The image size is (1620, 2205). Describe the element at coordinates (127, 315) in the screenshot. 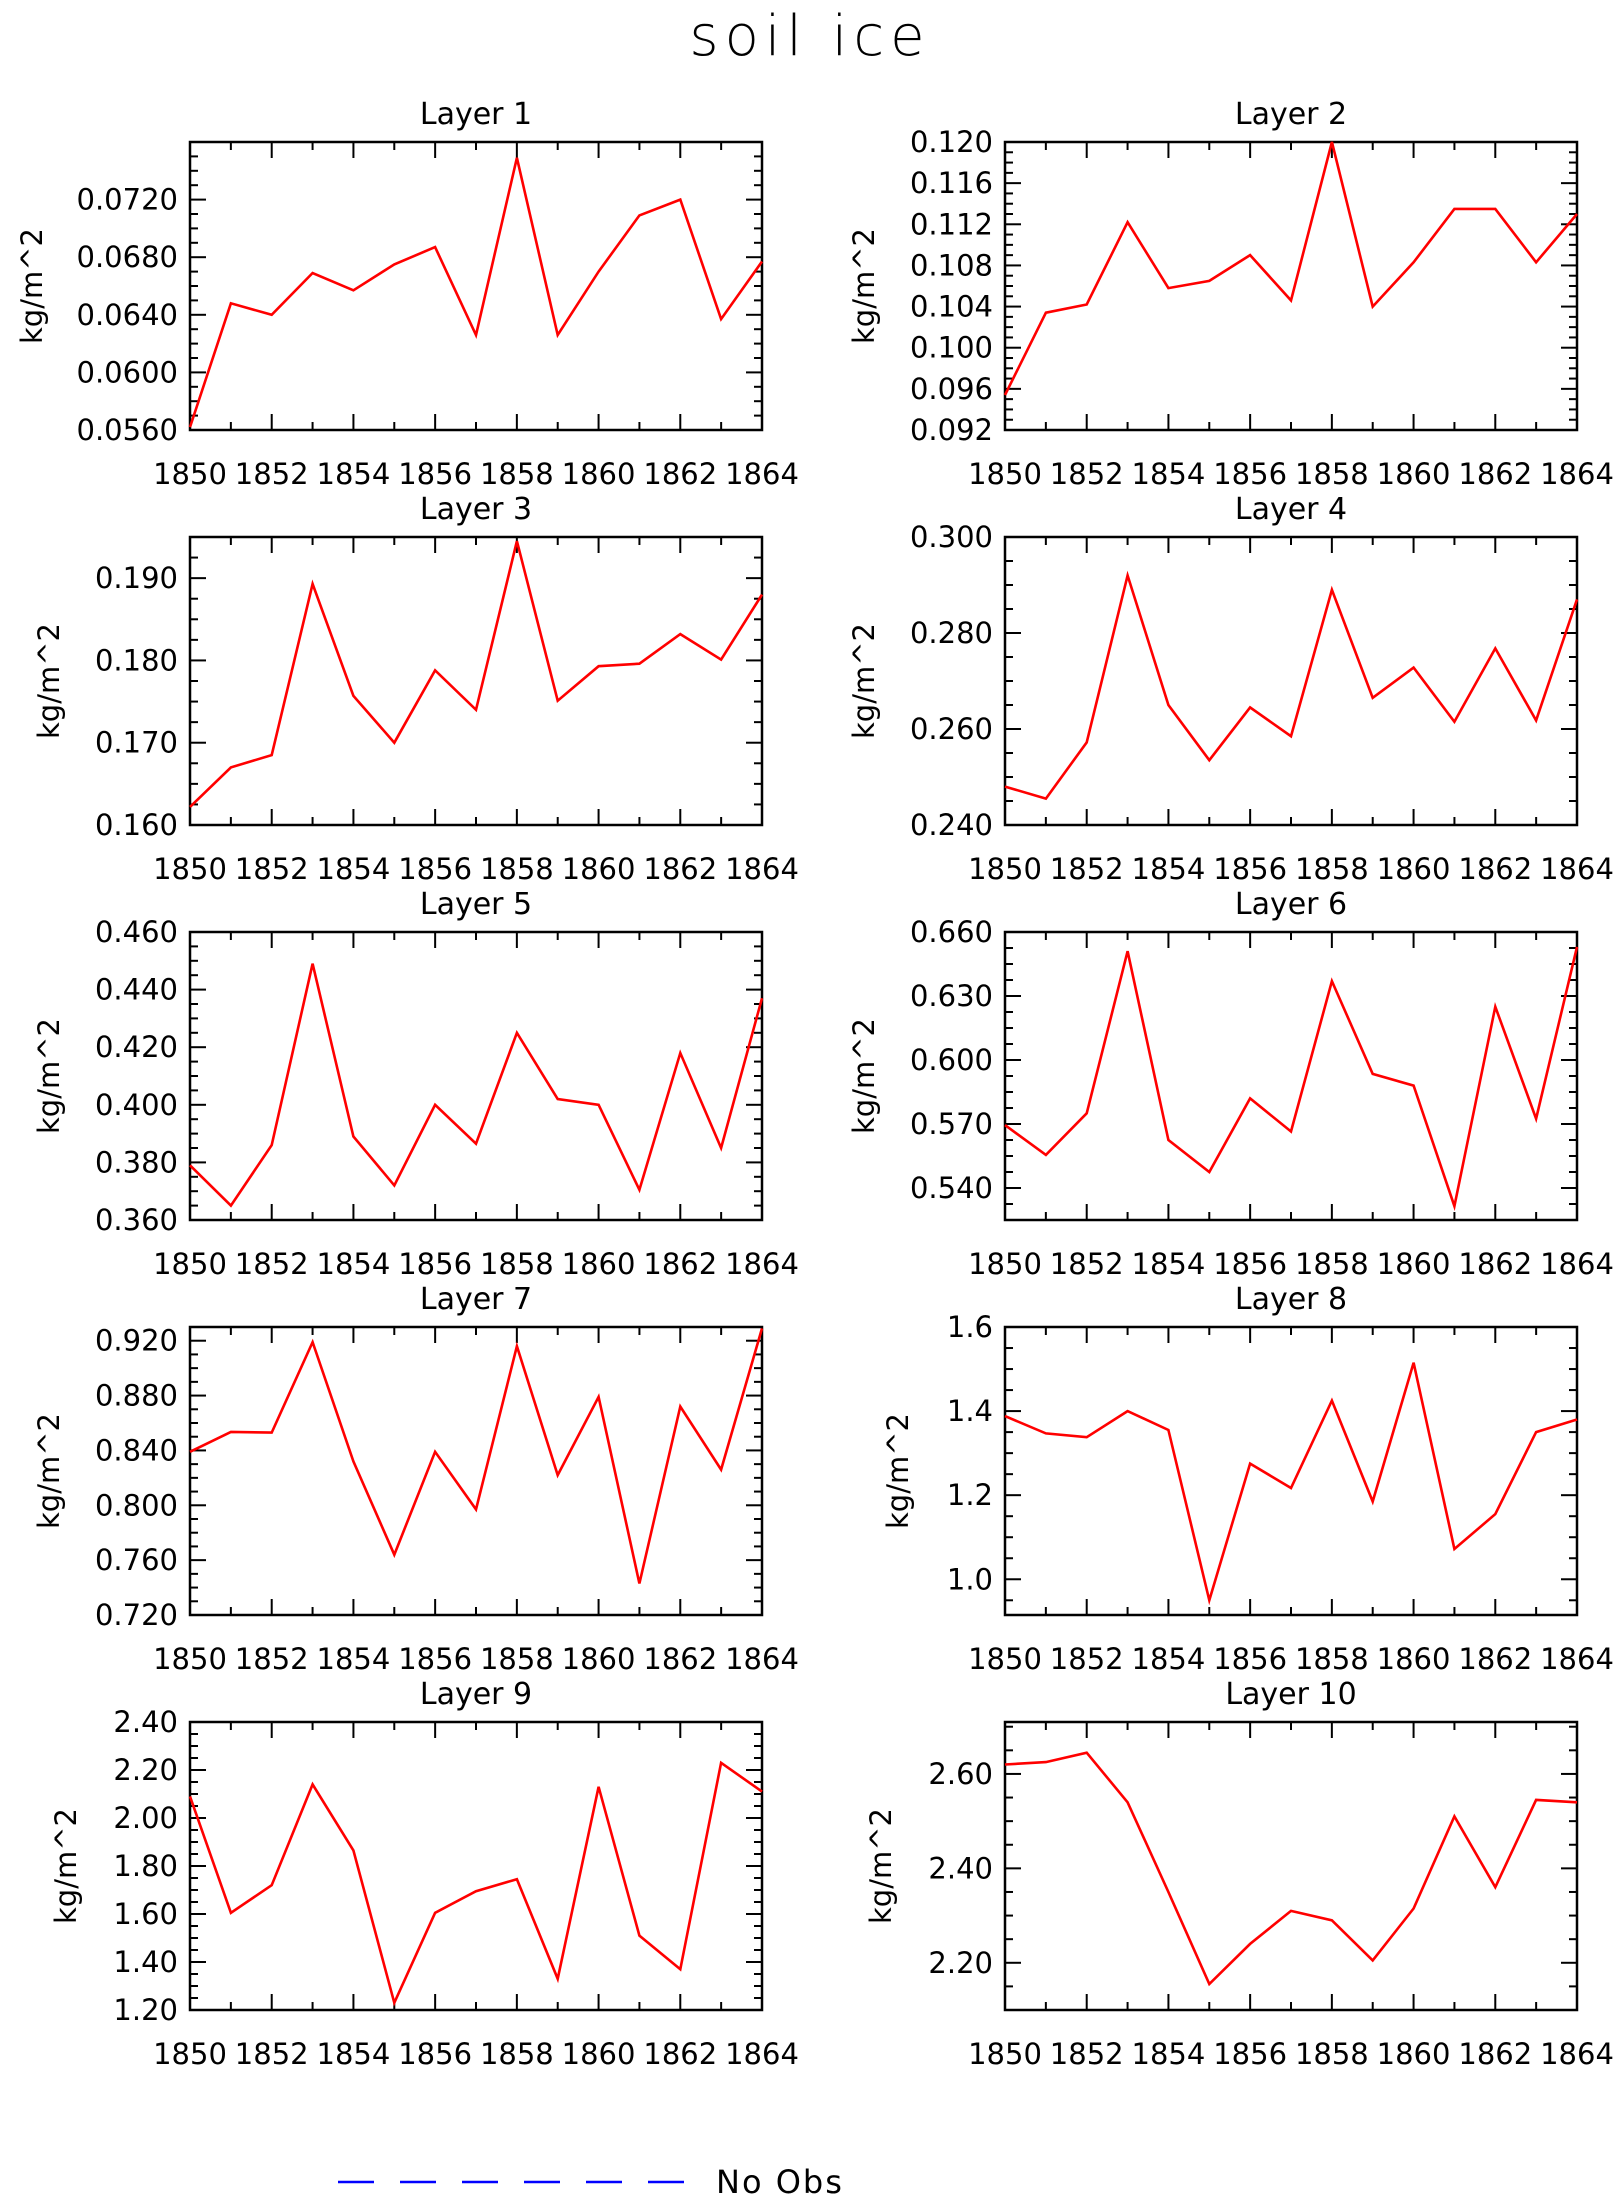

I see `y-tick-label: 0.0640` at that location.